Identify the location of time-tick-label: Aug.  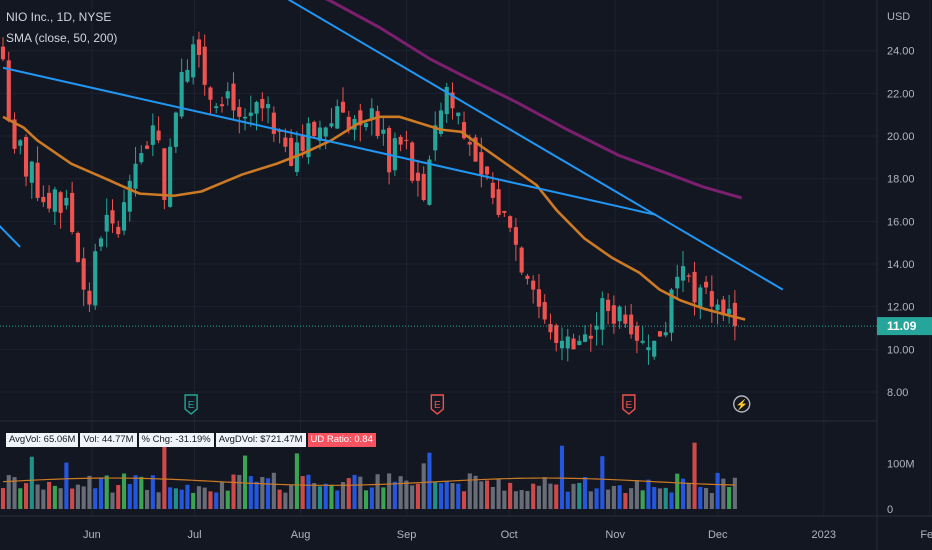
(301, 535).